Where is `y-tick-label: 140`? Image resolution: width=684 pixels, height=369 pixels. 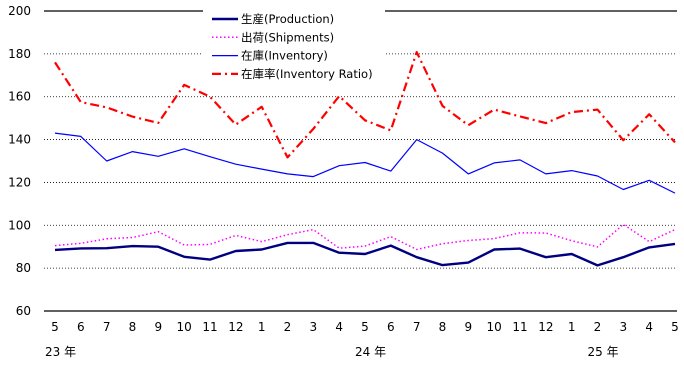 y-tick-label: 140 is located at coordinates (19, 140).